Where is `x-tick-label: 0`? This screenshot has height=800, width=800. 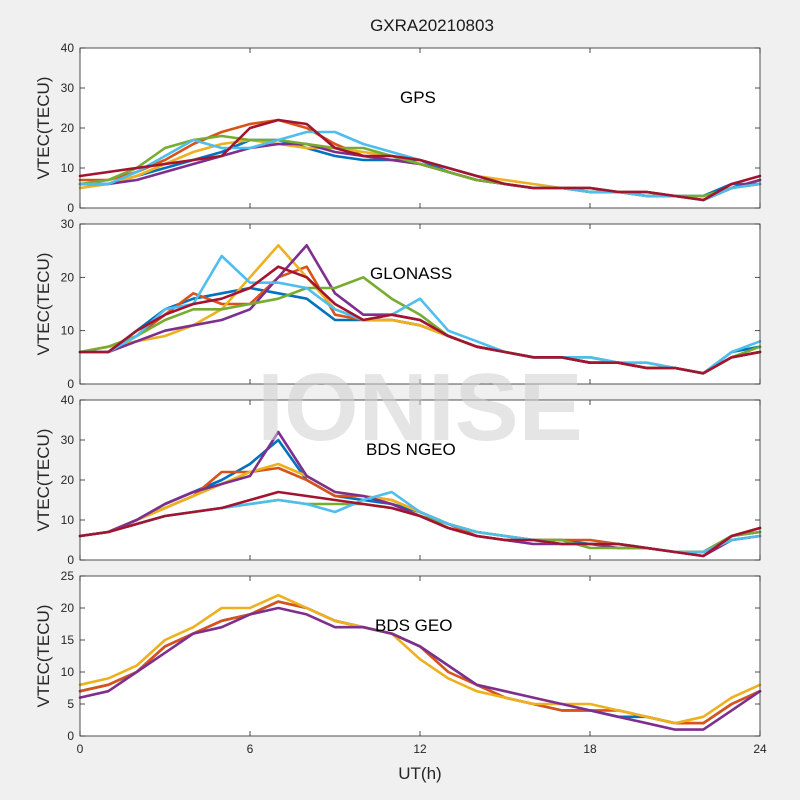 x-tick-label: 0 is located at coordinates (80, 749).